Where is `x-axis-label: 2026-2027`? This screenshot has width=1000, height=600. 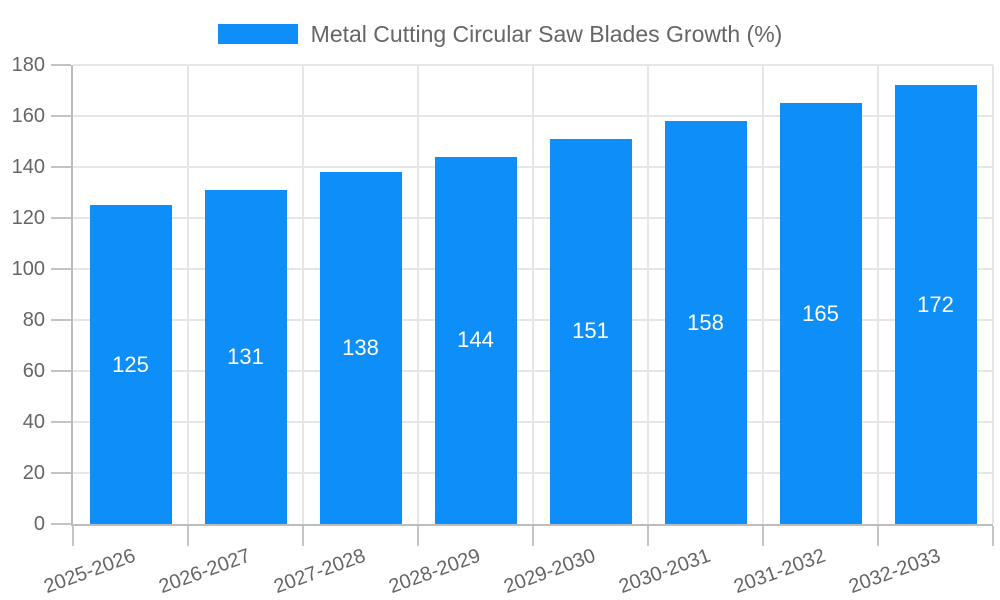 x-axis-label: 2026-2027 is located at coordinates (204, 571).